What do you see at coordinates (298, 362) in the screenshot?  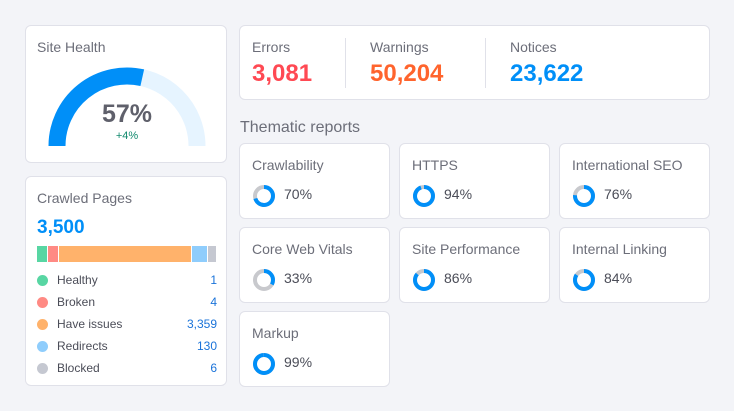 I see `report-value: 99%` at bounding box center [298, 362].